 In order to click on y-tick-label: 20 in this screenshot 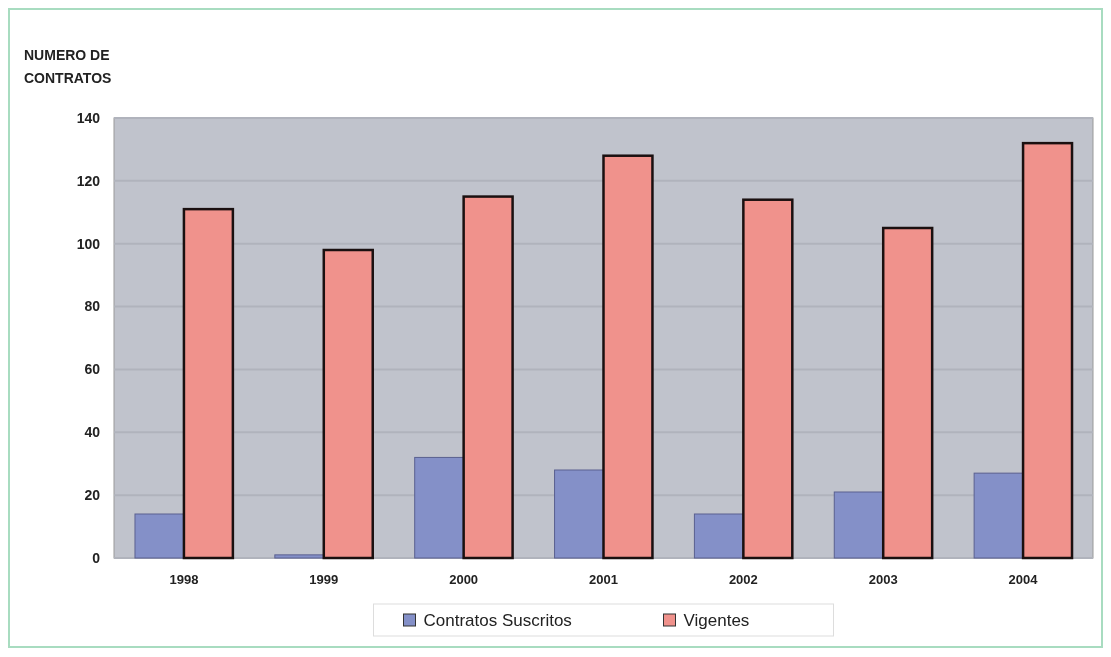, I will do `click(92, 495)`.